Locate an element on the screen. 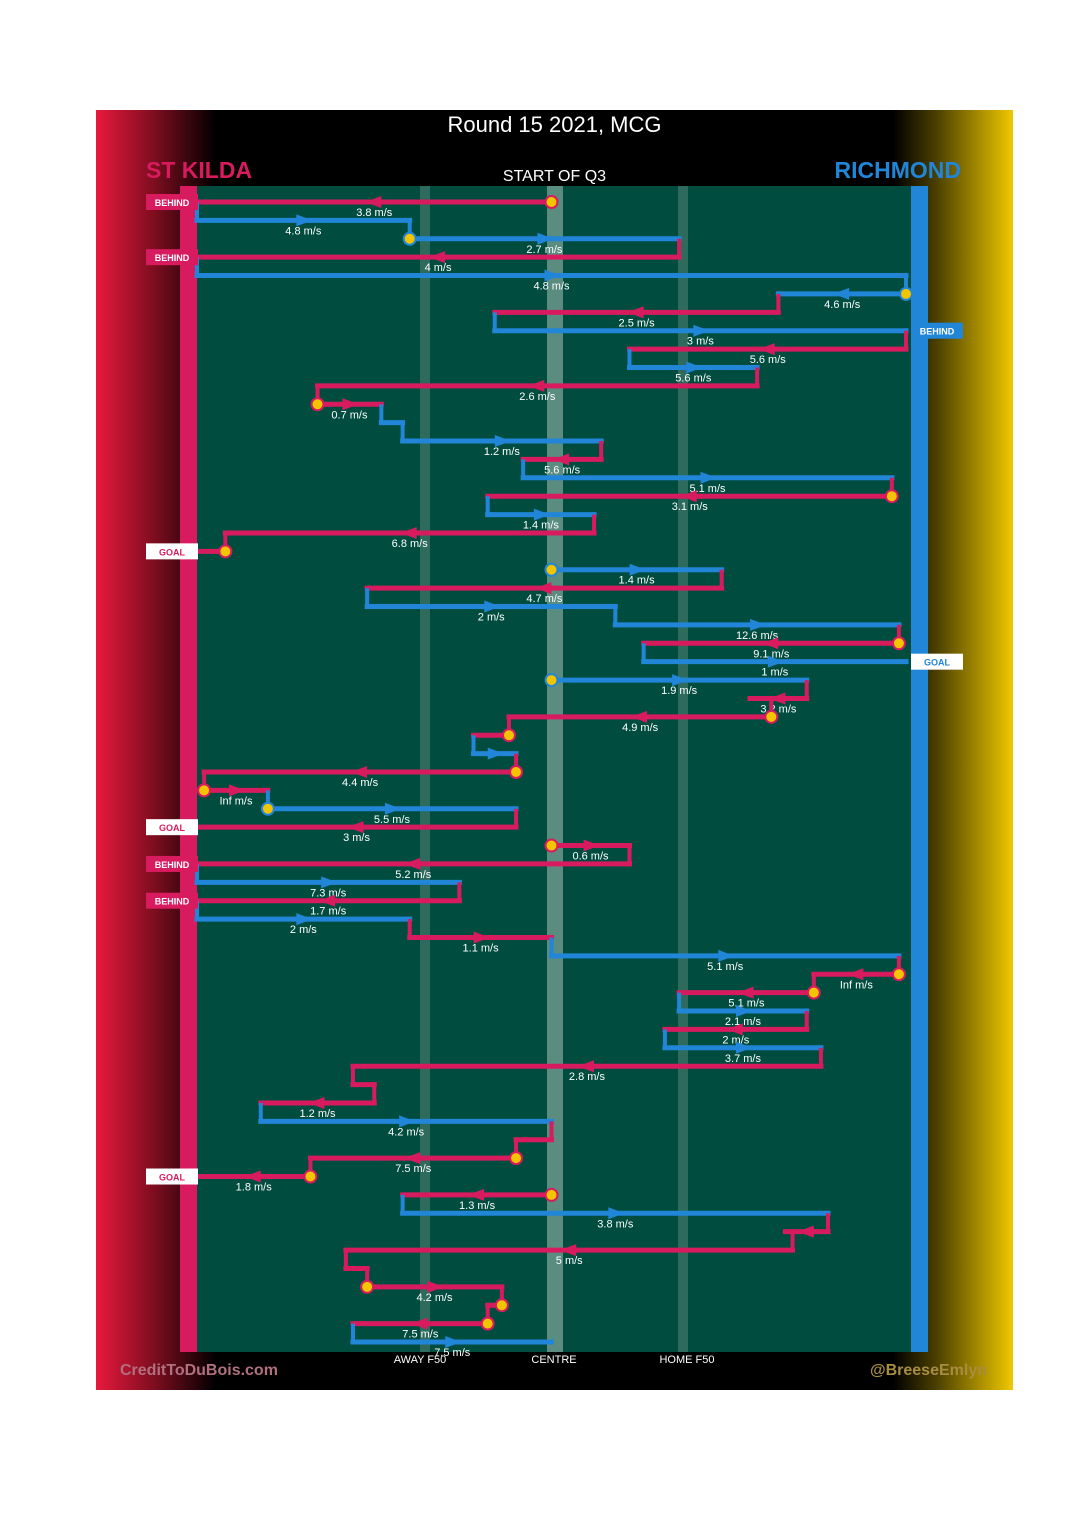 This screenshot has height=1515, width=1080. speed-label: 0.7 m/s is located at coordinates (349, 415).